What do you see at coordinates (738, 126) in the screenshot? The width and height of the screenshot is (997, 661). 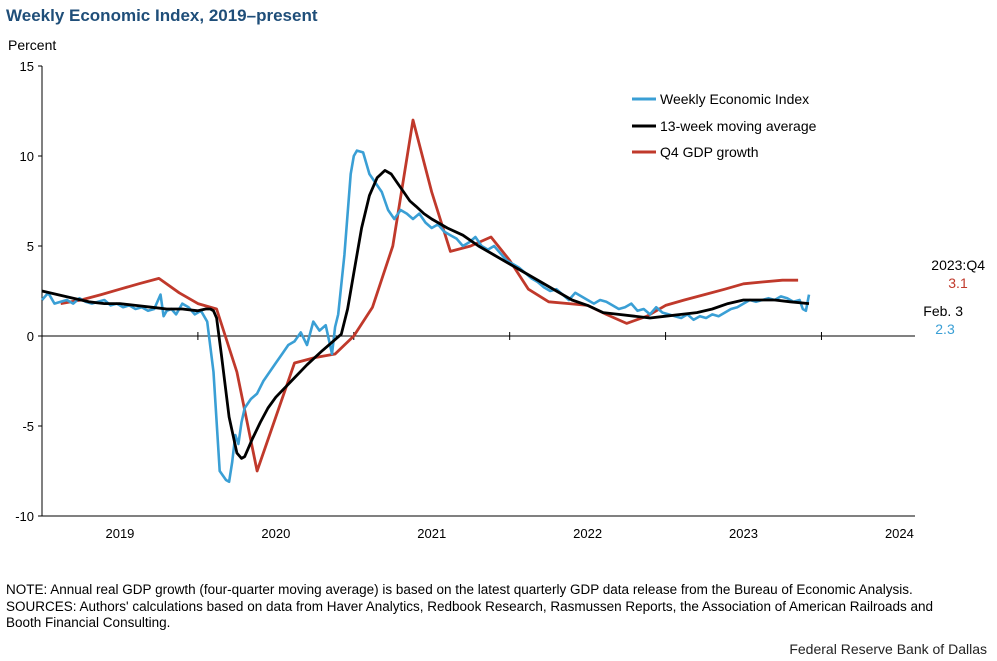 I see `legend-label-ma: 13-week moving average` at bounding box center [738, 126].